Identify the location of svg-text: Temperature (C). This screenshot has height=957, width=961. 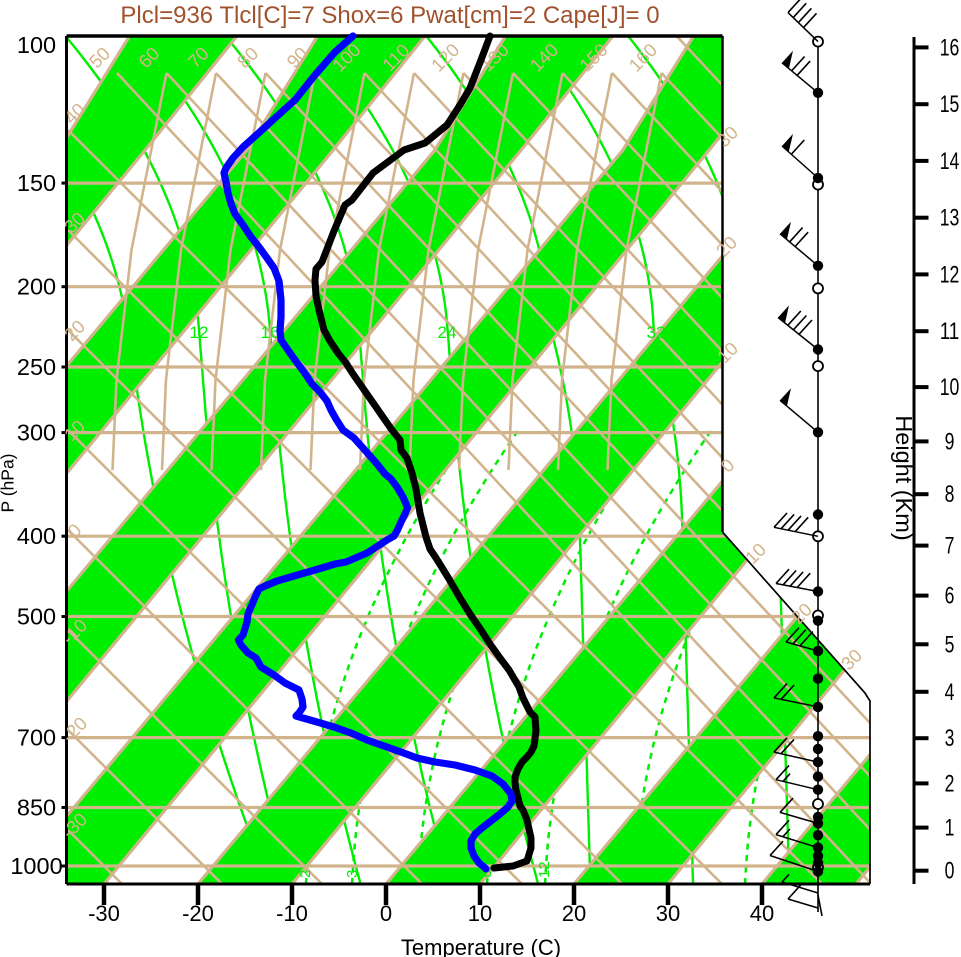
(481, 946).